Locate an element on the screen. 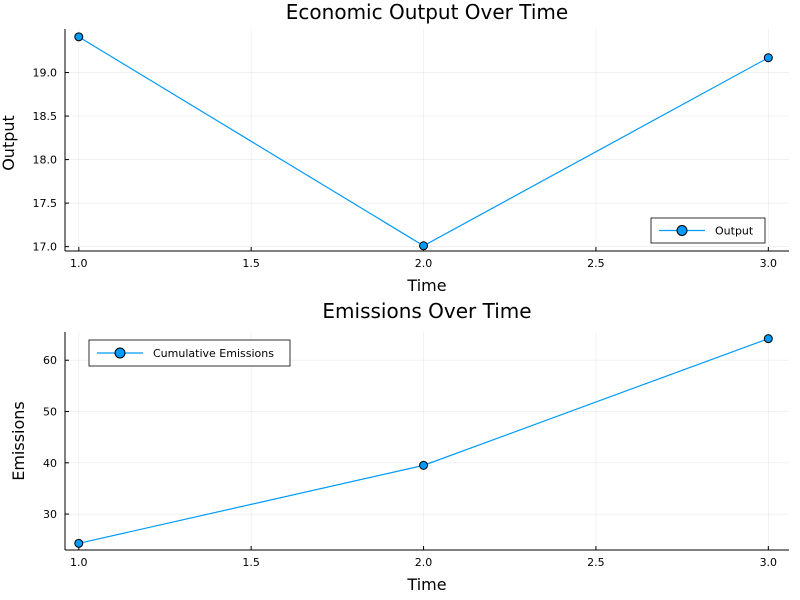 The image size is (800, 600). emissions-x-tick-label: 1.5 is located at coordinates (251, 562).